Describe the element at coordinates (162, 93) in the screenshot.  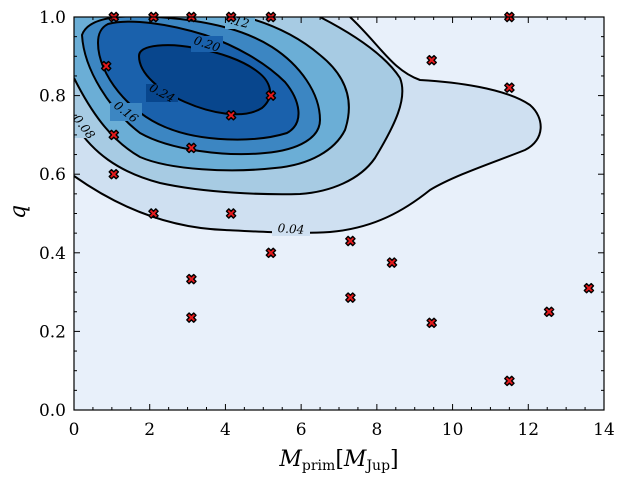
I see `contour-label-bg-0.24` at that location.